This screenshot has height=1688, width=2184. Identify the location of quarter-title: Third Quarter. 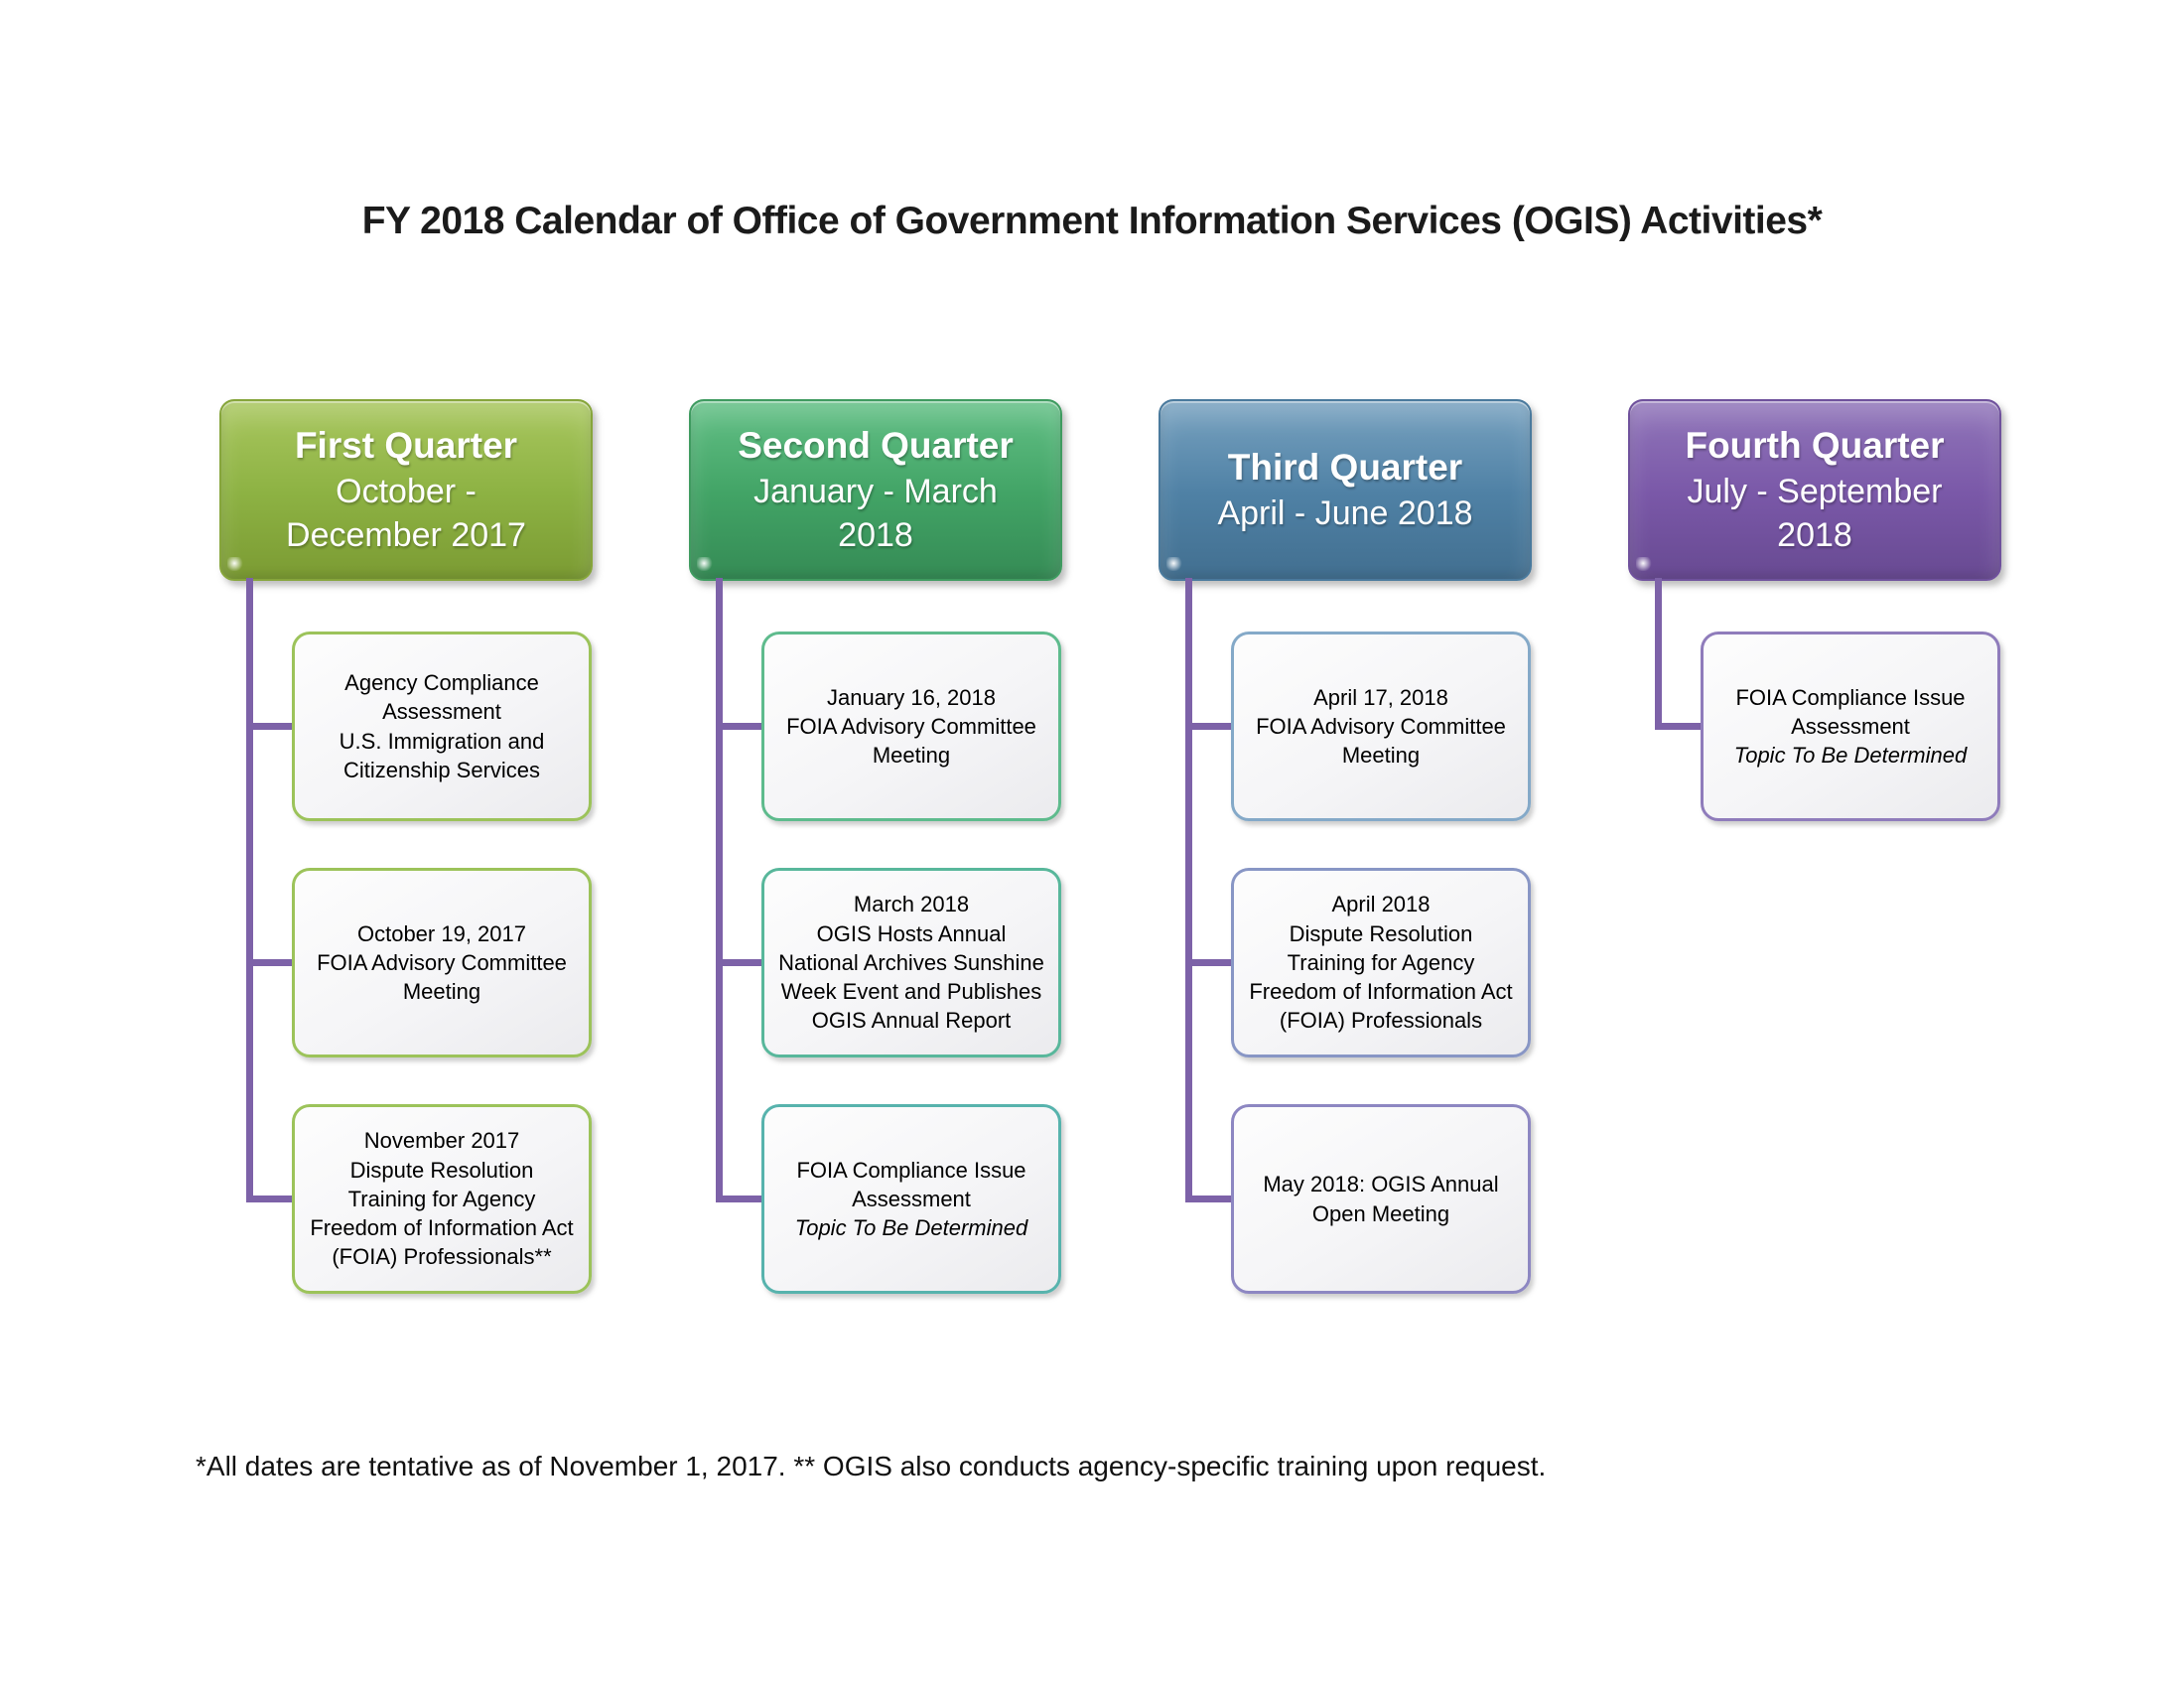
(1345, 468).